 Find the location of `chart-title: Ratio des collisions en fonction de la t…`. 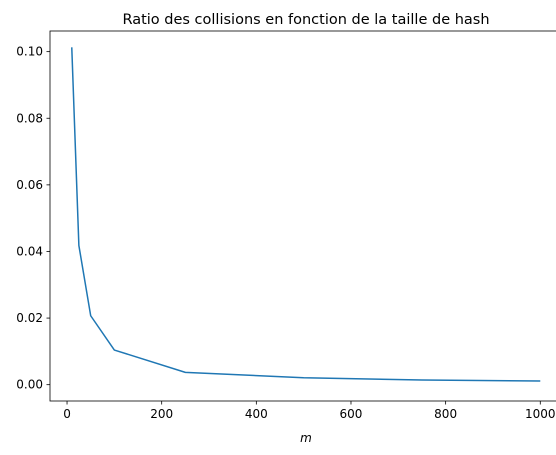

chart-title: Ratio des collisions en fonction de la t… is located at coordinates (305, 20).